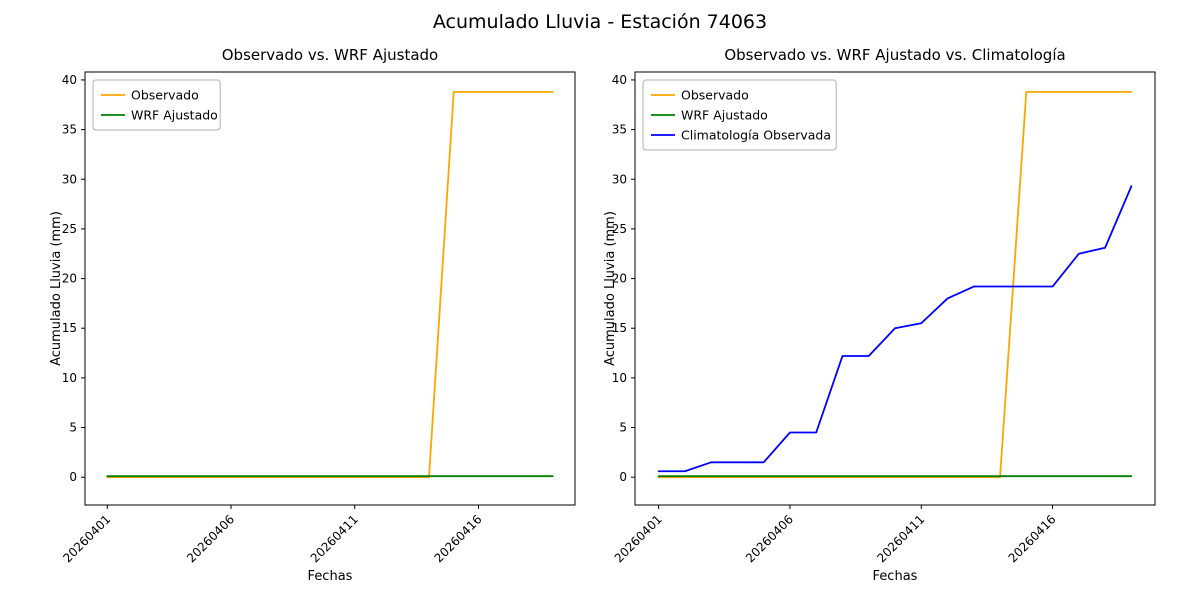  What do you see at coordinates (330, 55) in the screenshot?
I see `subplot-title: Observado vs. WRF Ajustado` at bounding box center [330, 55].